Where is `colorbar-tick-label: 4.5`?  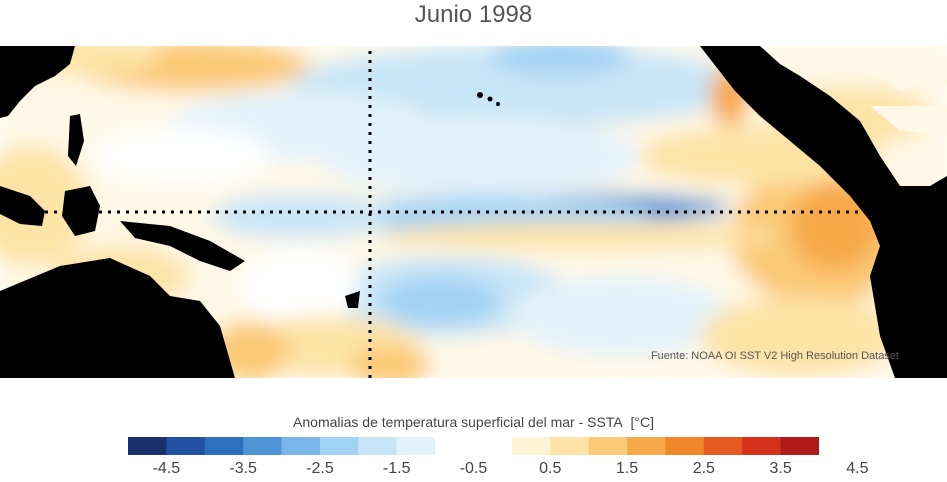 colorbar-tick-label: 4.5 is located at coordinates (857, 468).